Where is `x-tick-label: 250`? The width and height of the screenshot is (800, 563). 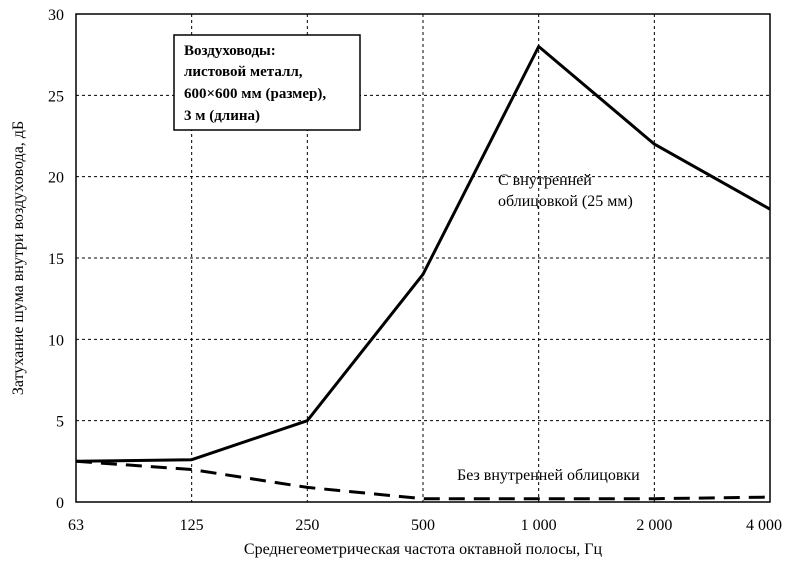
x-tick-label: 250 is located at coordinates (307, 525).